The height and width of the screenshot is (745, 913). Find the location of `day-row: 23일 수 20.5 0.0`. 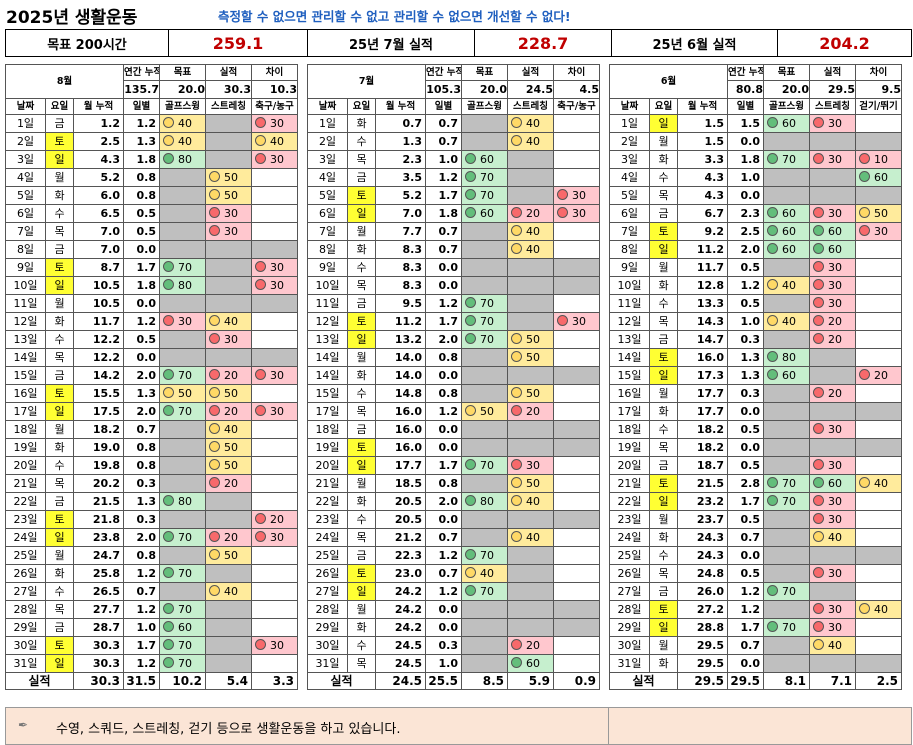

day-row: 23일 수 20.5 0.0 is located at coordinates (453, 519).